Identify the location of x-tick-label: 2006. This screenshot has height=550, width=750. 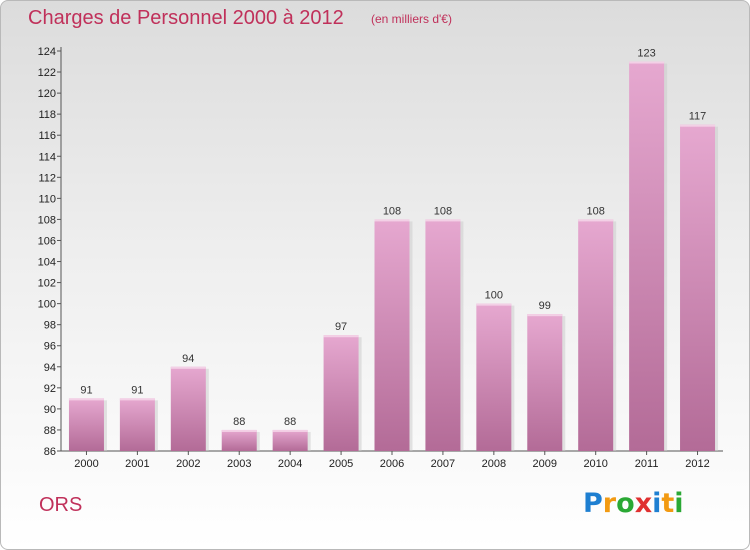
(392, 464).